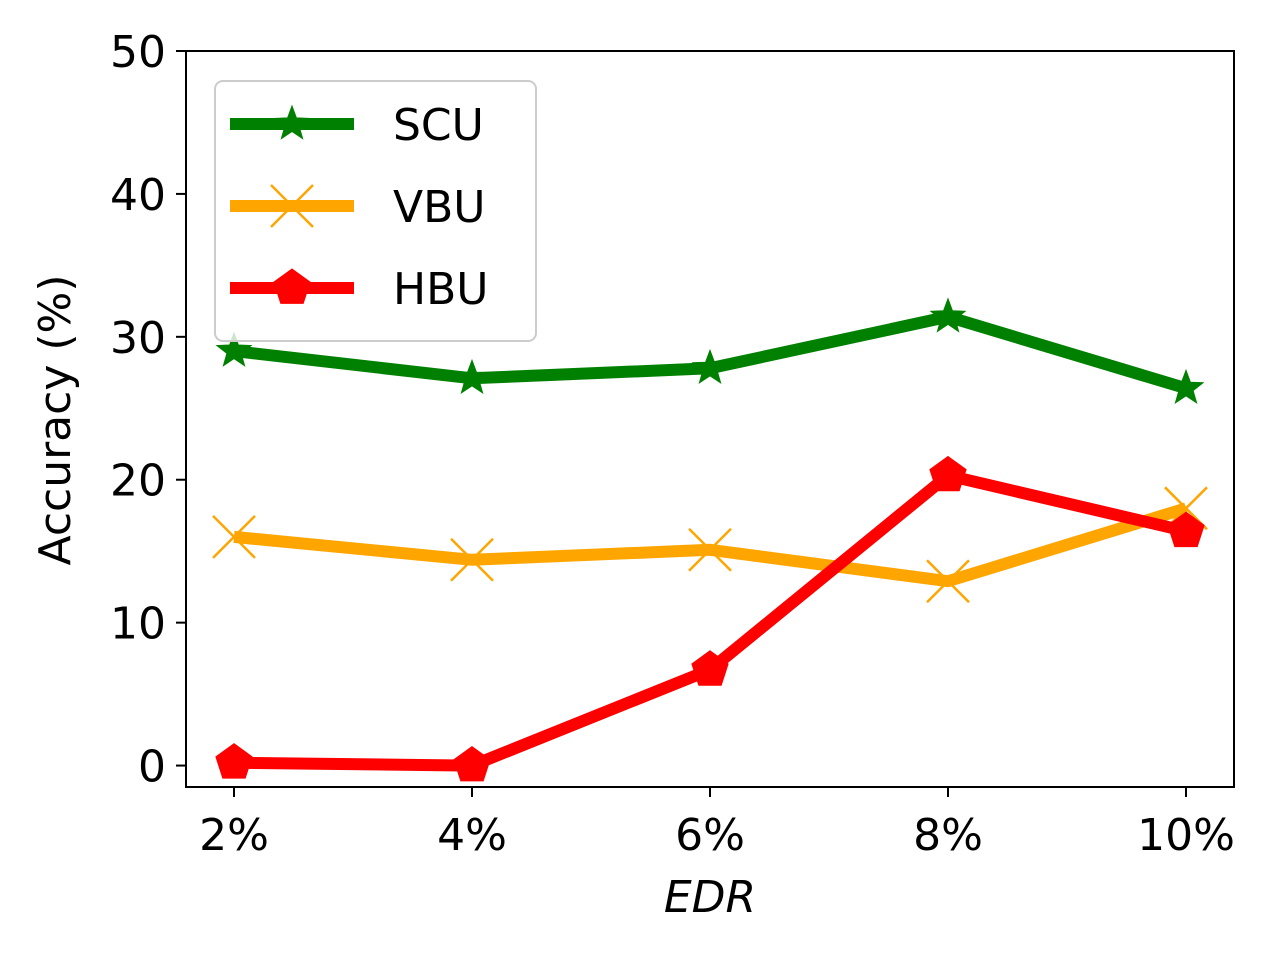  What do you see at coordinates (710, 897) in the screenshot?
I see `x-axis-title: EDR` at bounding box center [710, 897].